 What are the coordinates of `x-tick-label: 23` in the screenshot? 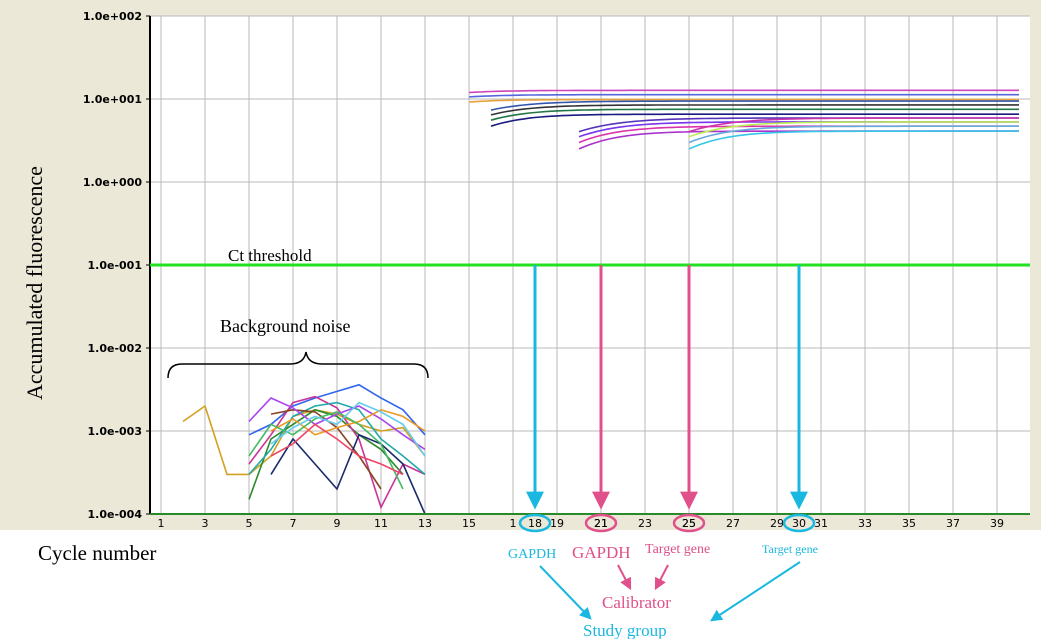 It's located at (645, 523).